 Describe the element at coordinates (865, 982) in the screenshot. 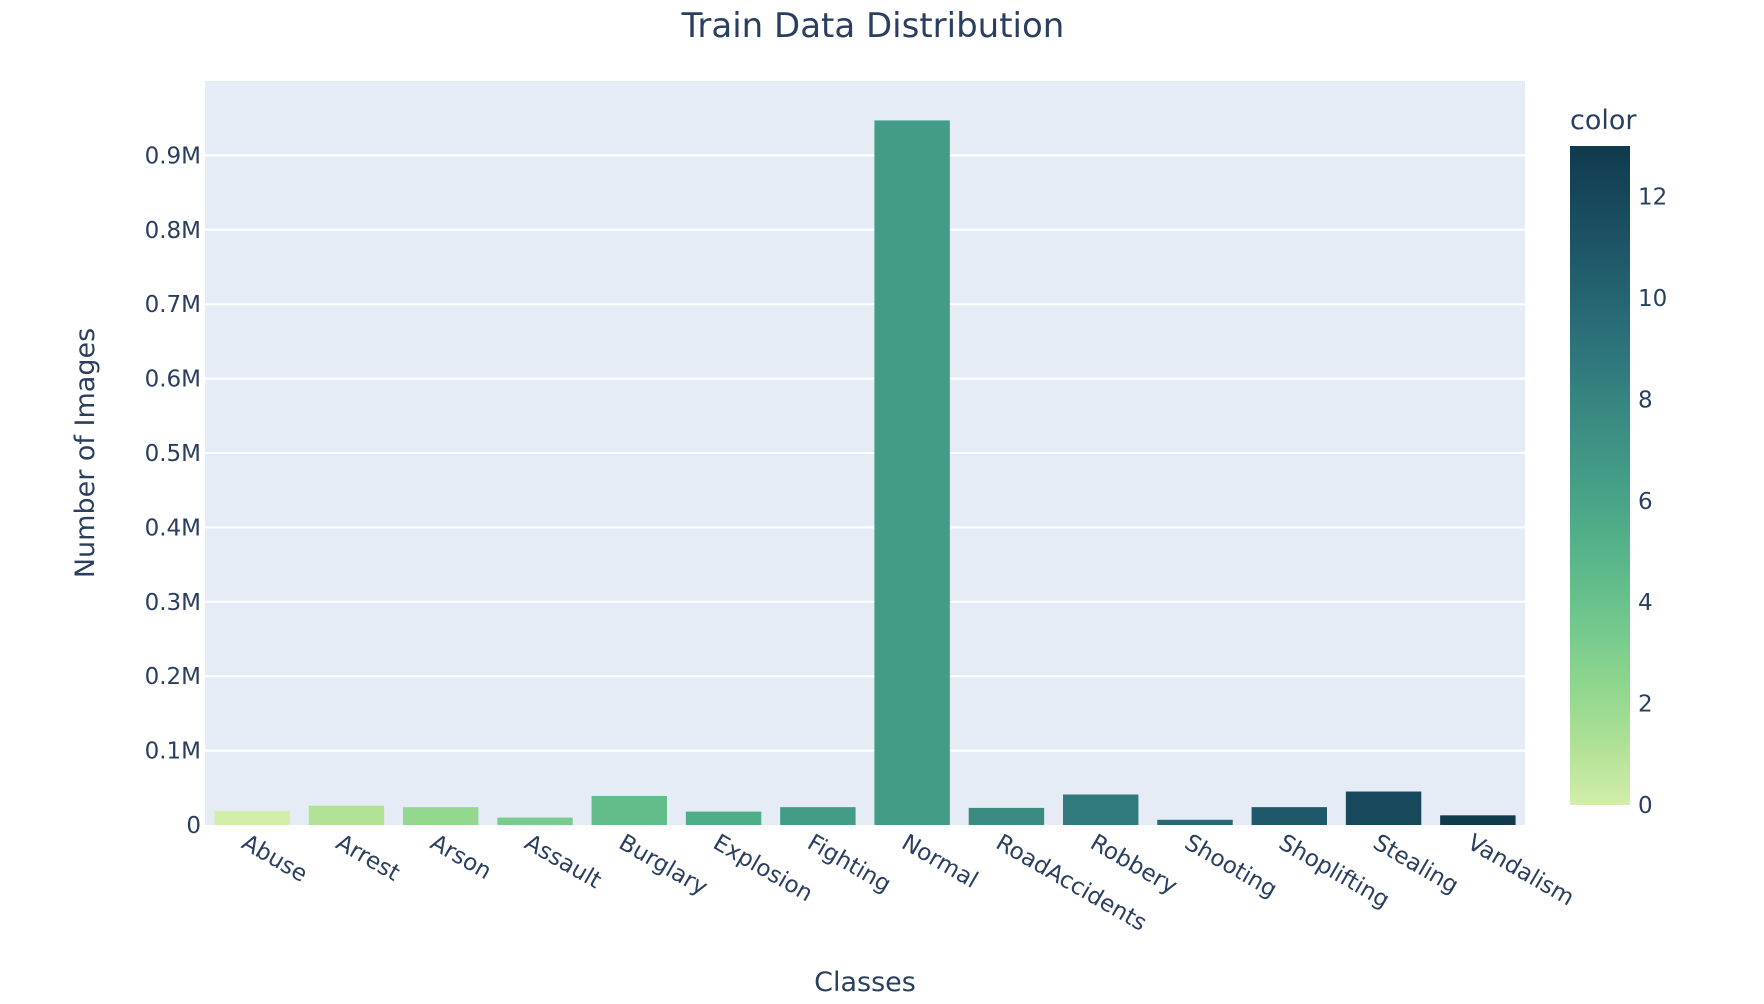

I see `x-axis-title: Classes` at that location.